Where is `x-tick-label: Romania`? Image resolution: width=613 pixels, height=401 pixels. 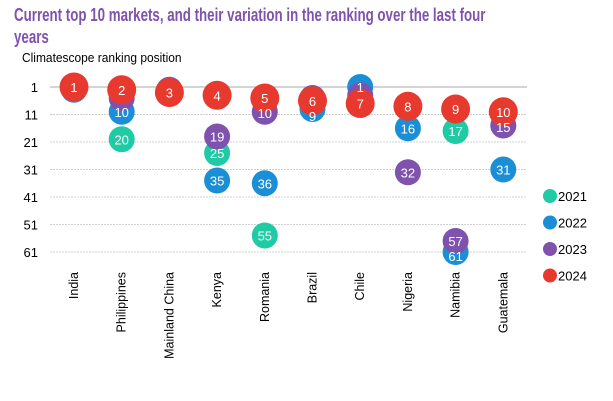
x-tick-label: Romania is located at coordinates (265, 297).